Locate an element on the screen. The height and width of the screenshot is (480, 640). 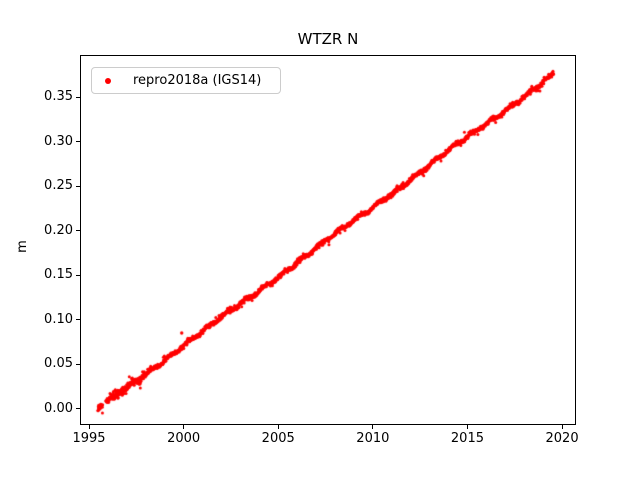
y-tick-label: 0.00 is located at coordinates (58, 408).